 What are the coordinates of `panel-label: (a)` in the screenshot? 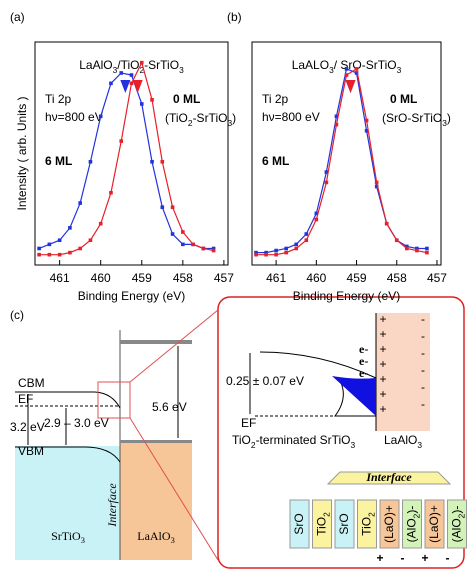 It's located at (17, 17).